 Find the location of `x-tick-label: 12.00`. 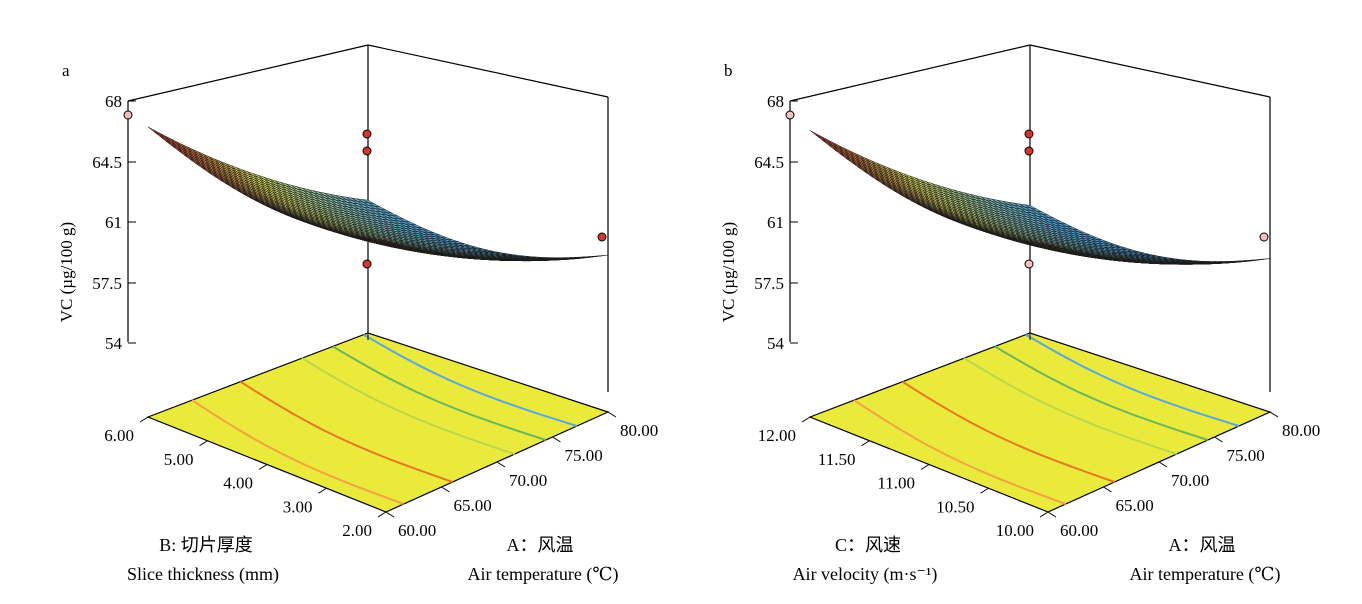

x-tick-label: 12.00 is located at coordinates (777, 435).